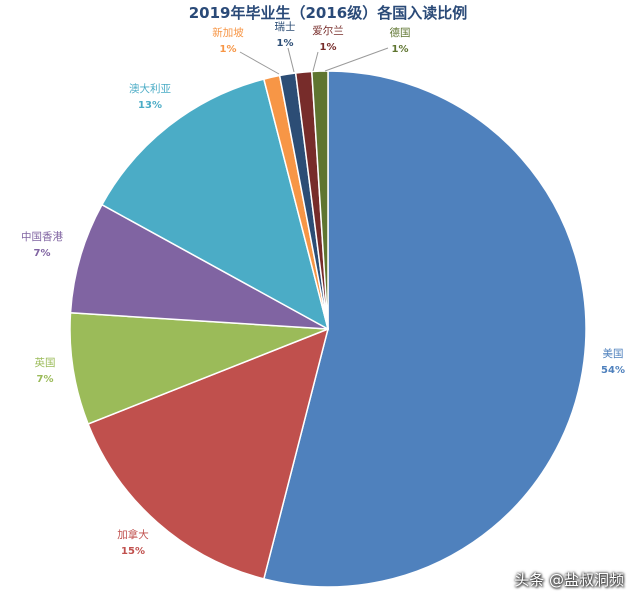  I want to click on slice-label-7: 爱尔兰, so click(328, 30).